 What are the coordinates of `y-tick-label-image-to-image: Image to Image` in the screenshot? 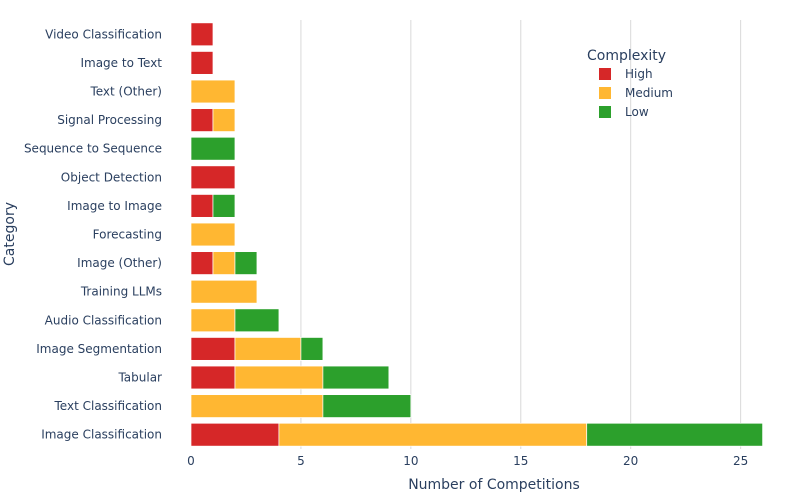 It's located at (114, 206).